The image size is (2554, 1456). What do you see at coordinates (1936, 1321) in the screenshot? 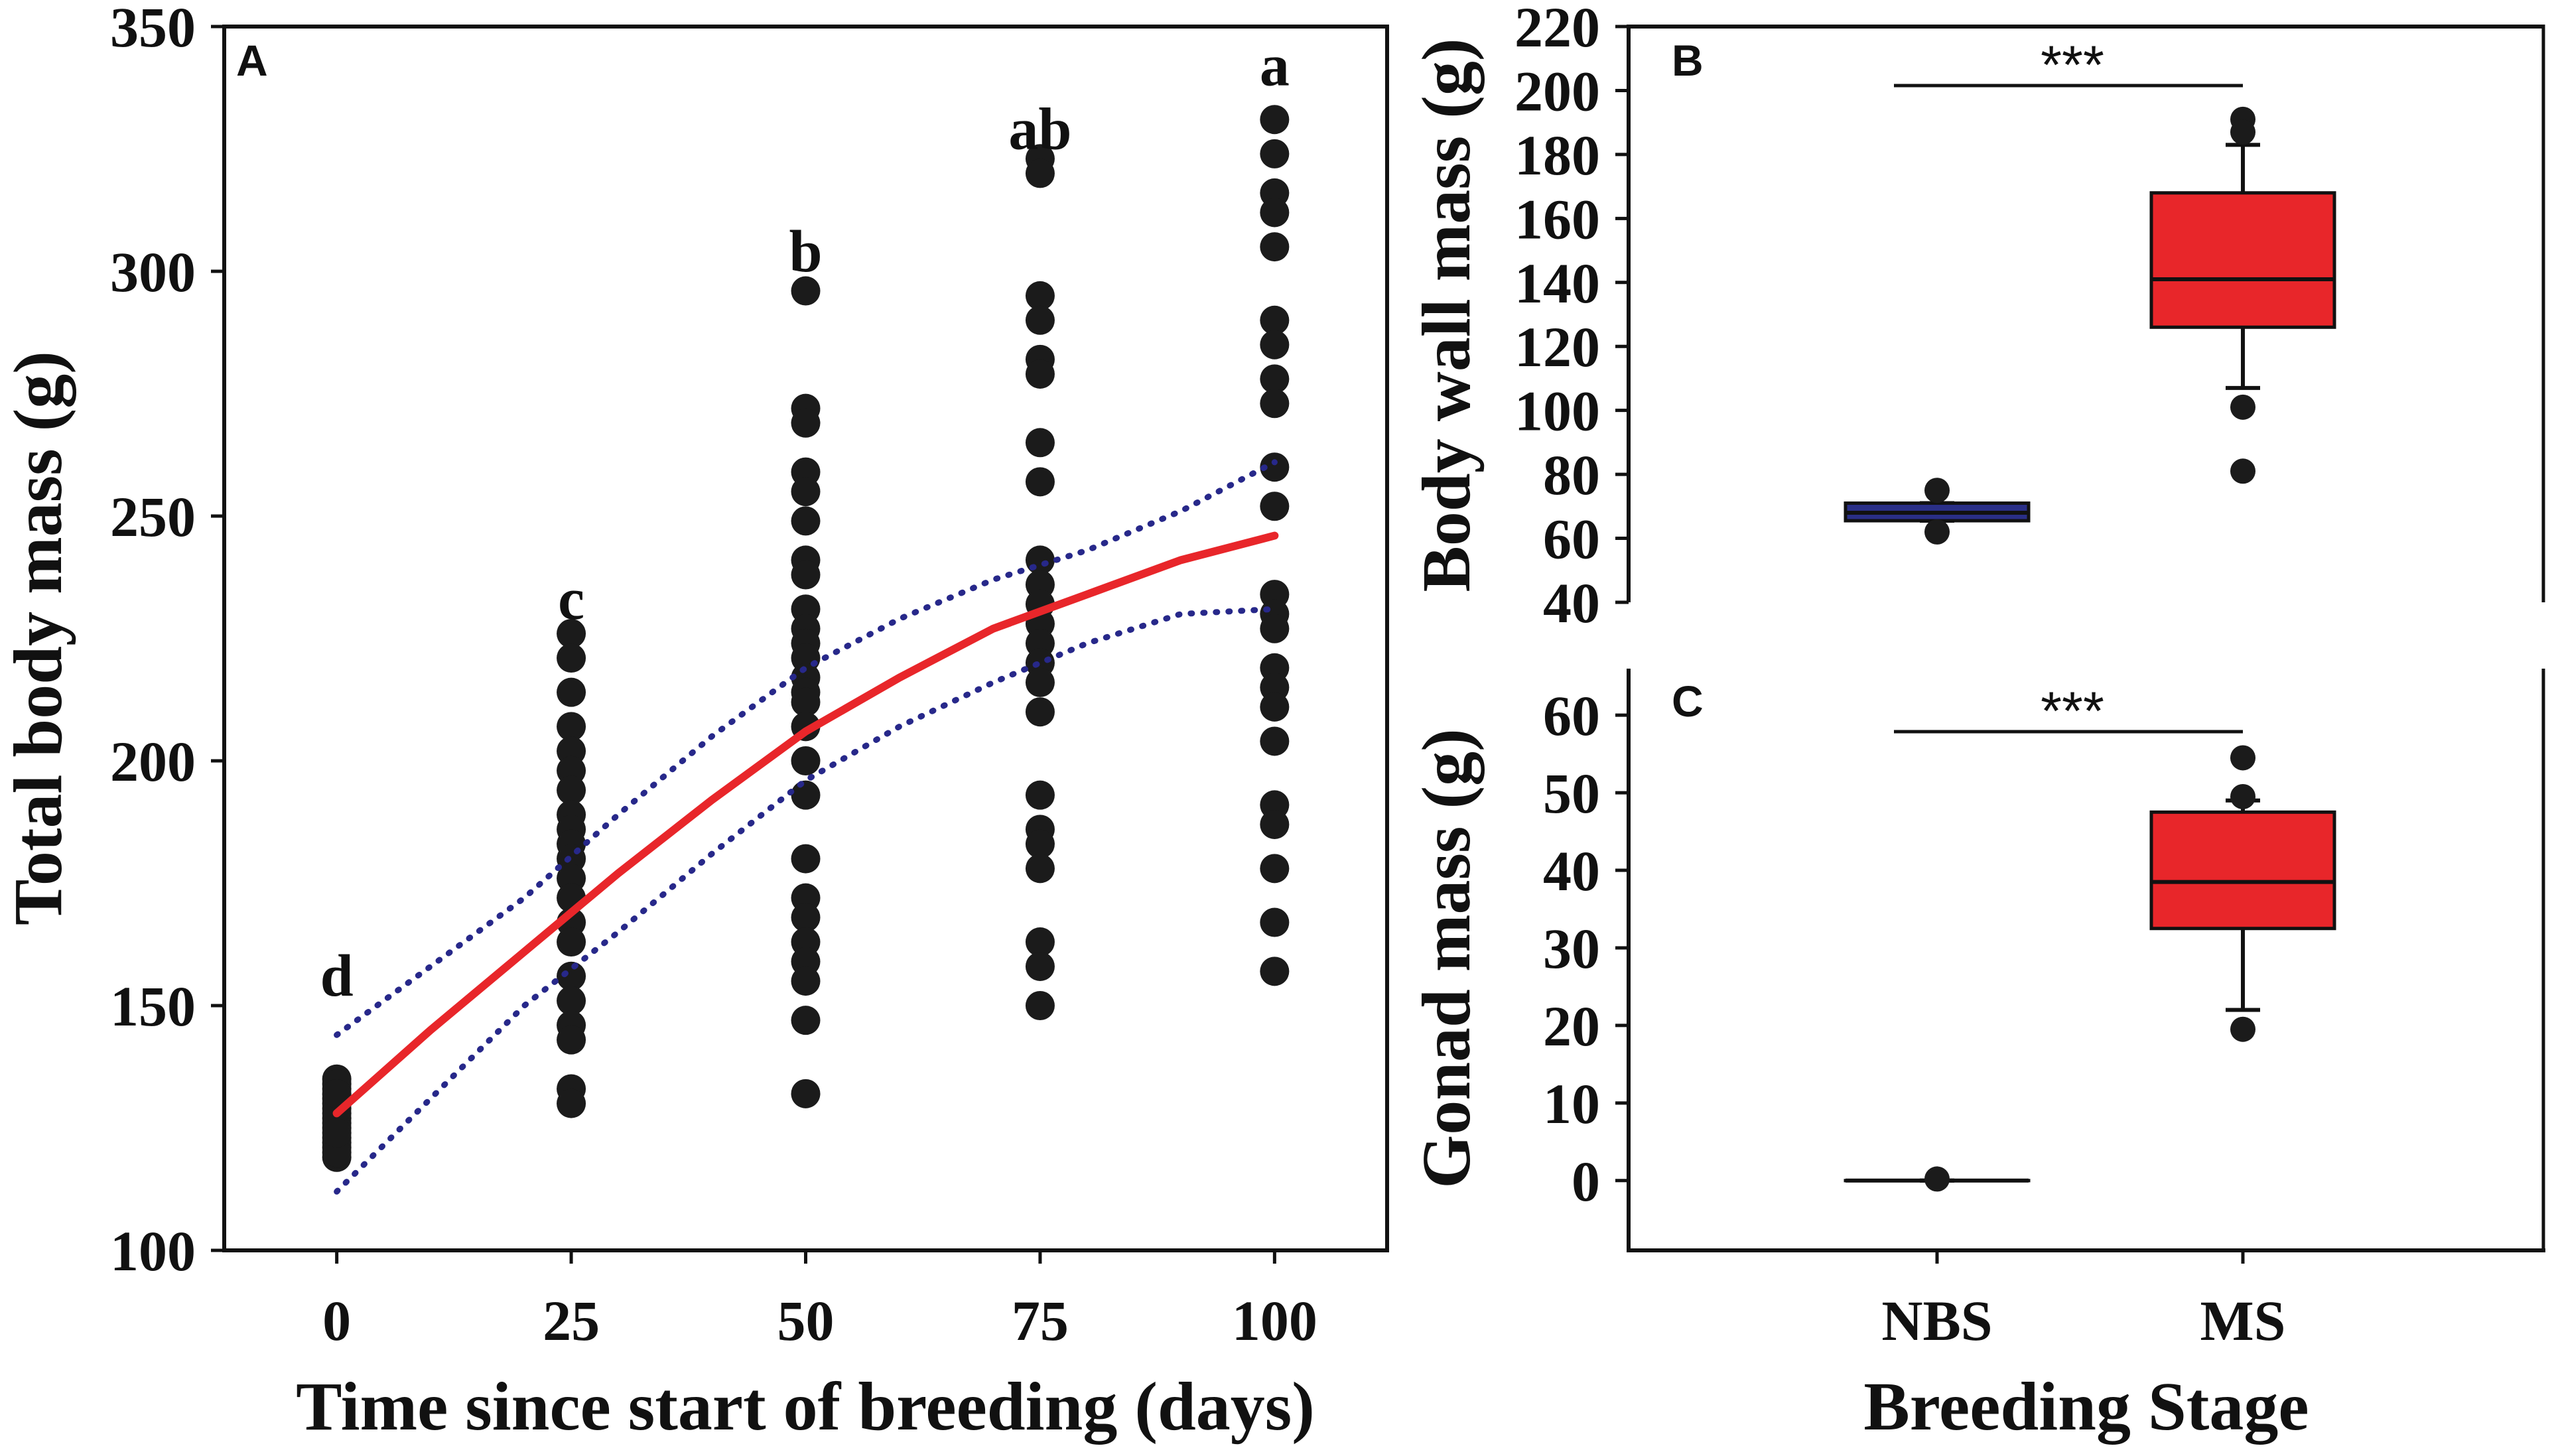
I see `panel-c-x-tick-label: NBS` at bounding box center [1936, 1321].